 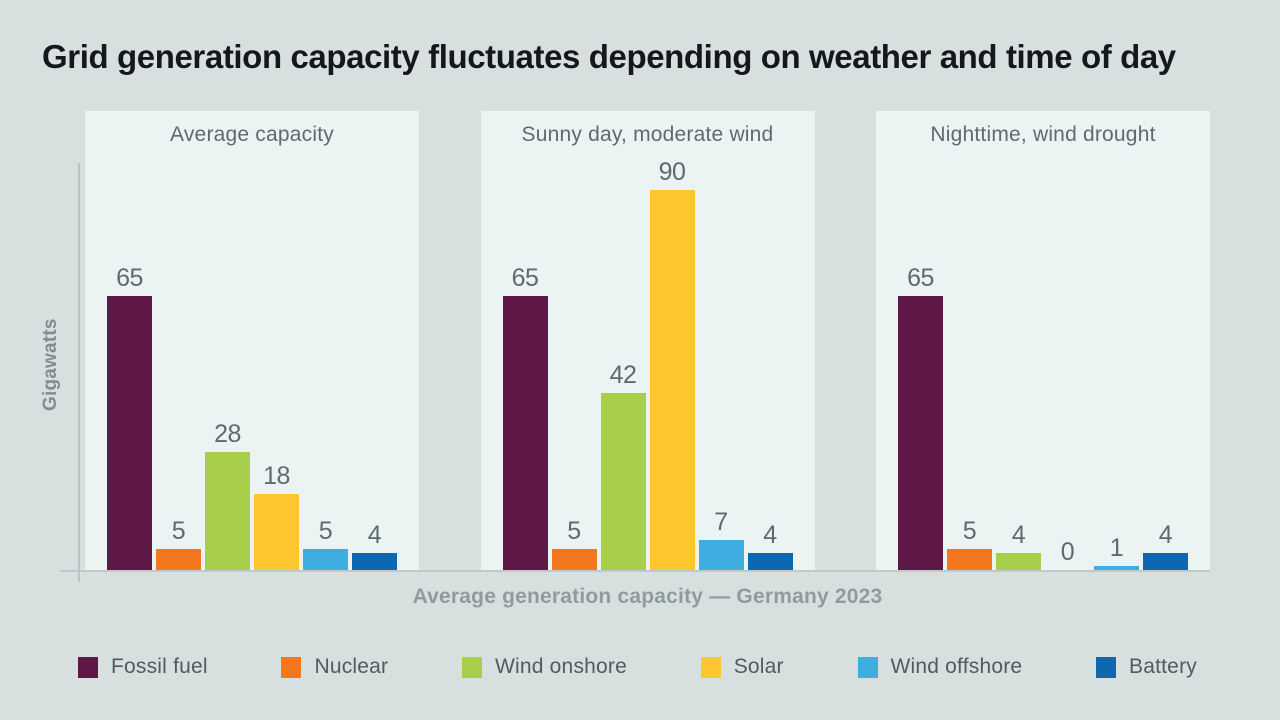 I want to click on y-axis-line, so click(x=79, y=372).